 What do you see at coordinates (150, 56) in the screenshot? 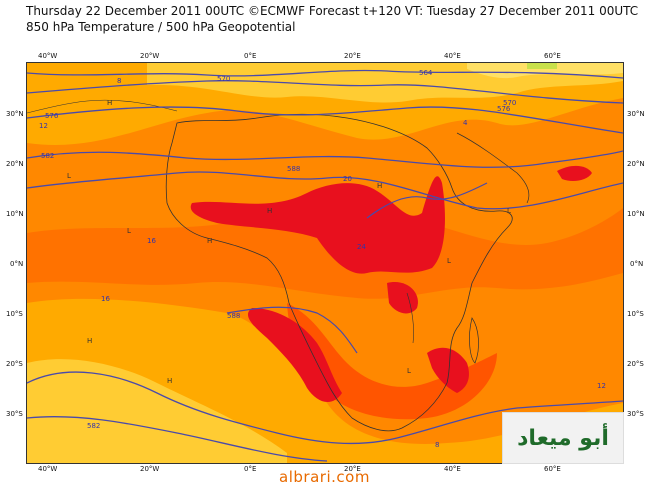
I see `lon-label-top-20w: 20°W` at bounding box center [150, 56].